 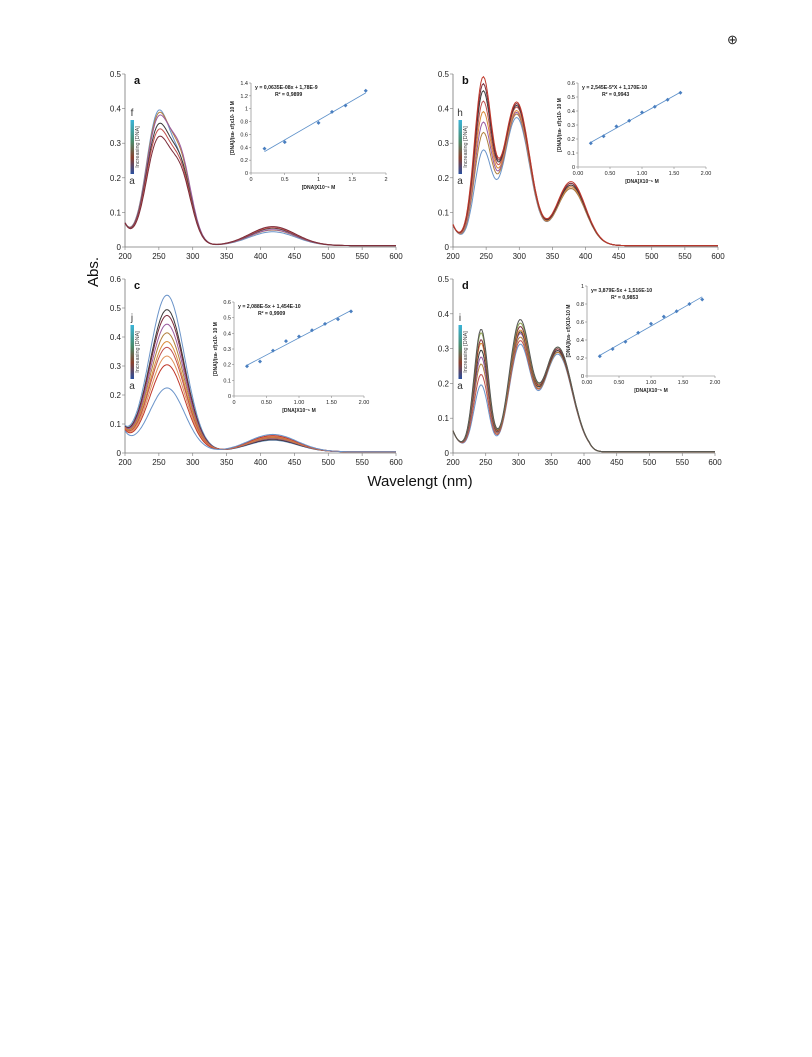 I want to click on inset-equation: y = 2,088E-5x + 1,454E-10, so click(x=269, y=307).